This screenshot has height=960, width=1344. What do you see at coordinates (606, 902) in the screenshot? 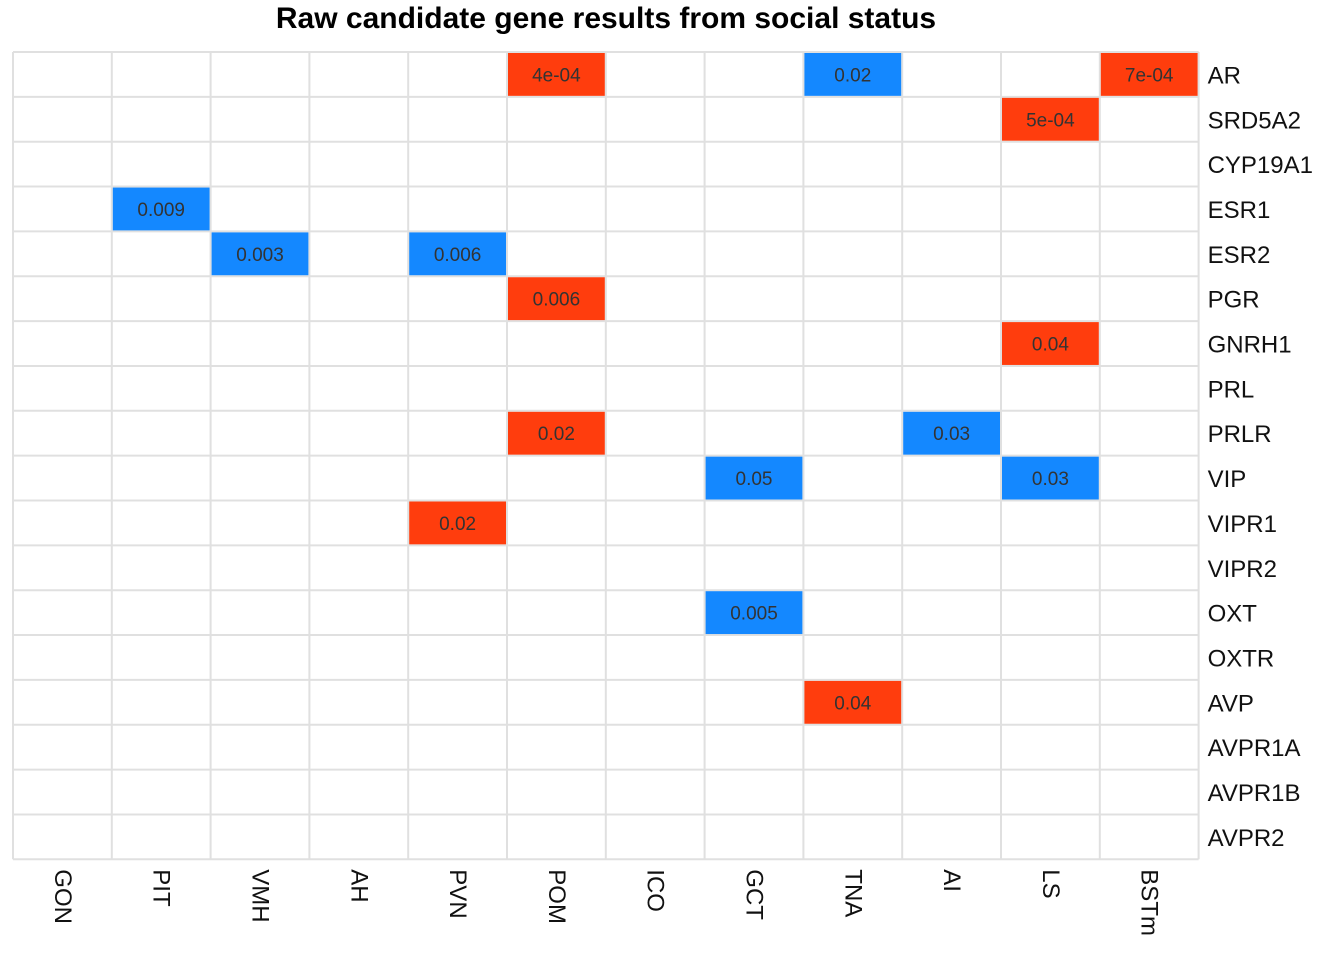
I see `column-labels: GON PIT VMH AH PVN POM ICO GCT TNA AI LS BSTm` at bounding box center [606, 902].